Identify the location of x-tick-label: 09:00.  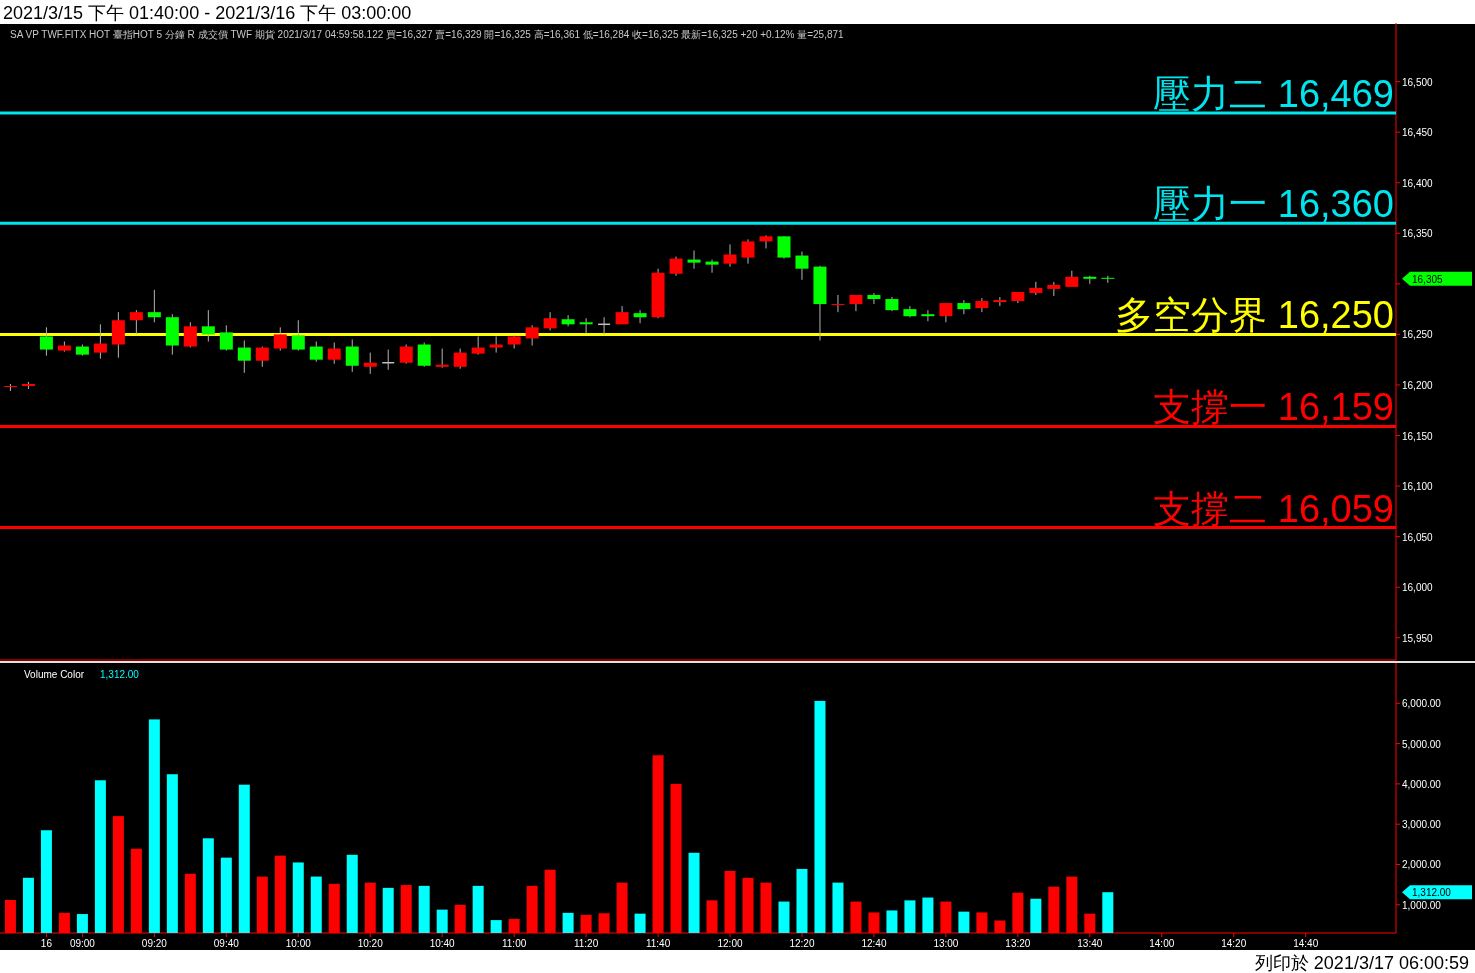
(82, 943).